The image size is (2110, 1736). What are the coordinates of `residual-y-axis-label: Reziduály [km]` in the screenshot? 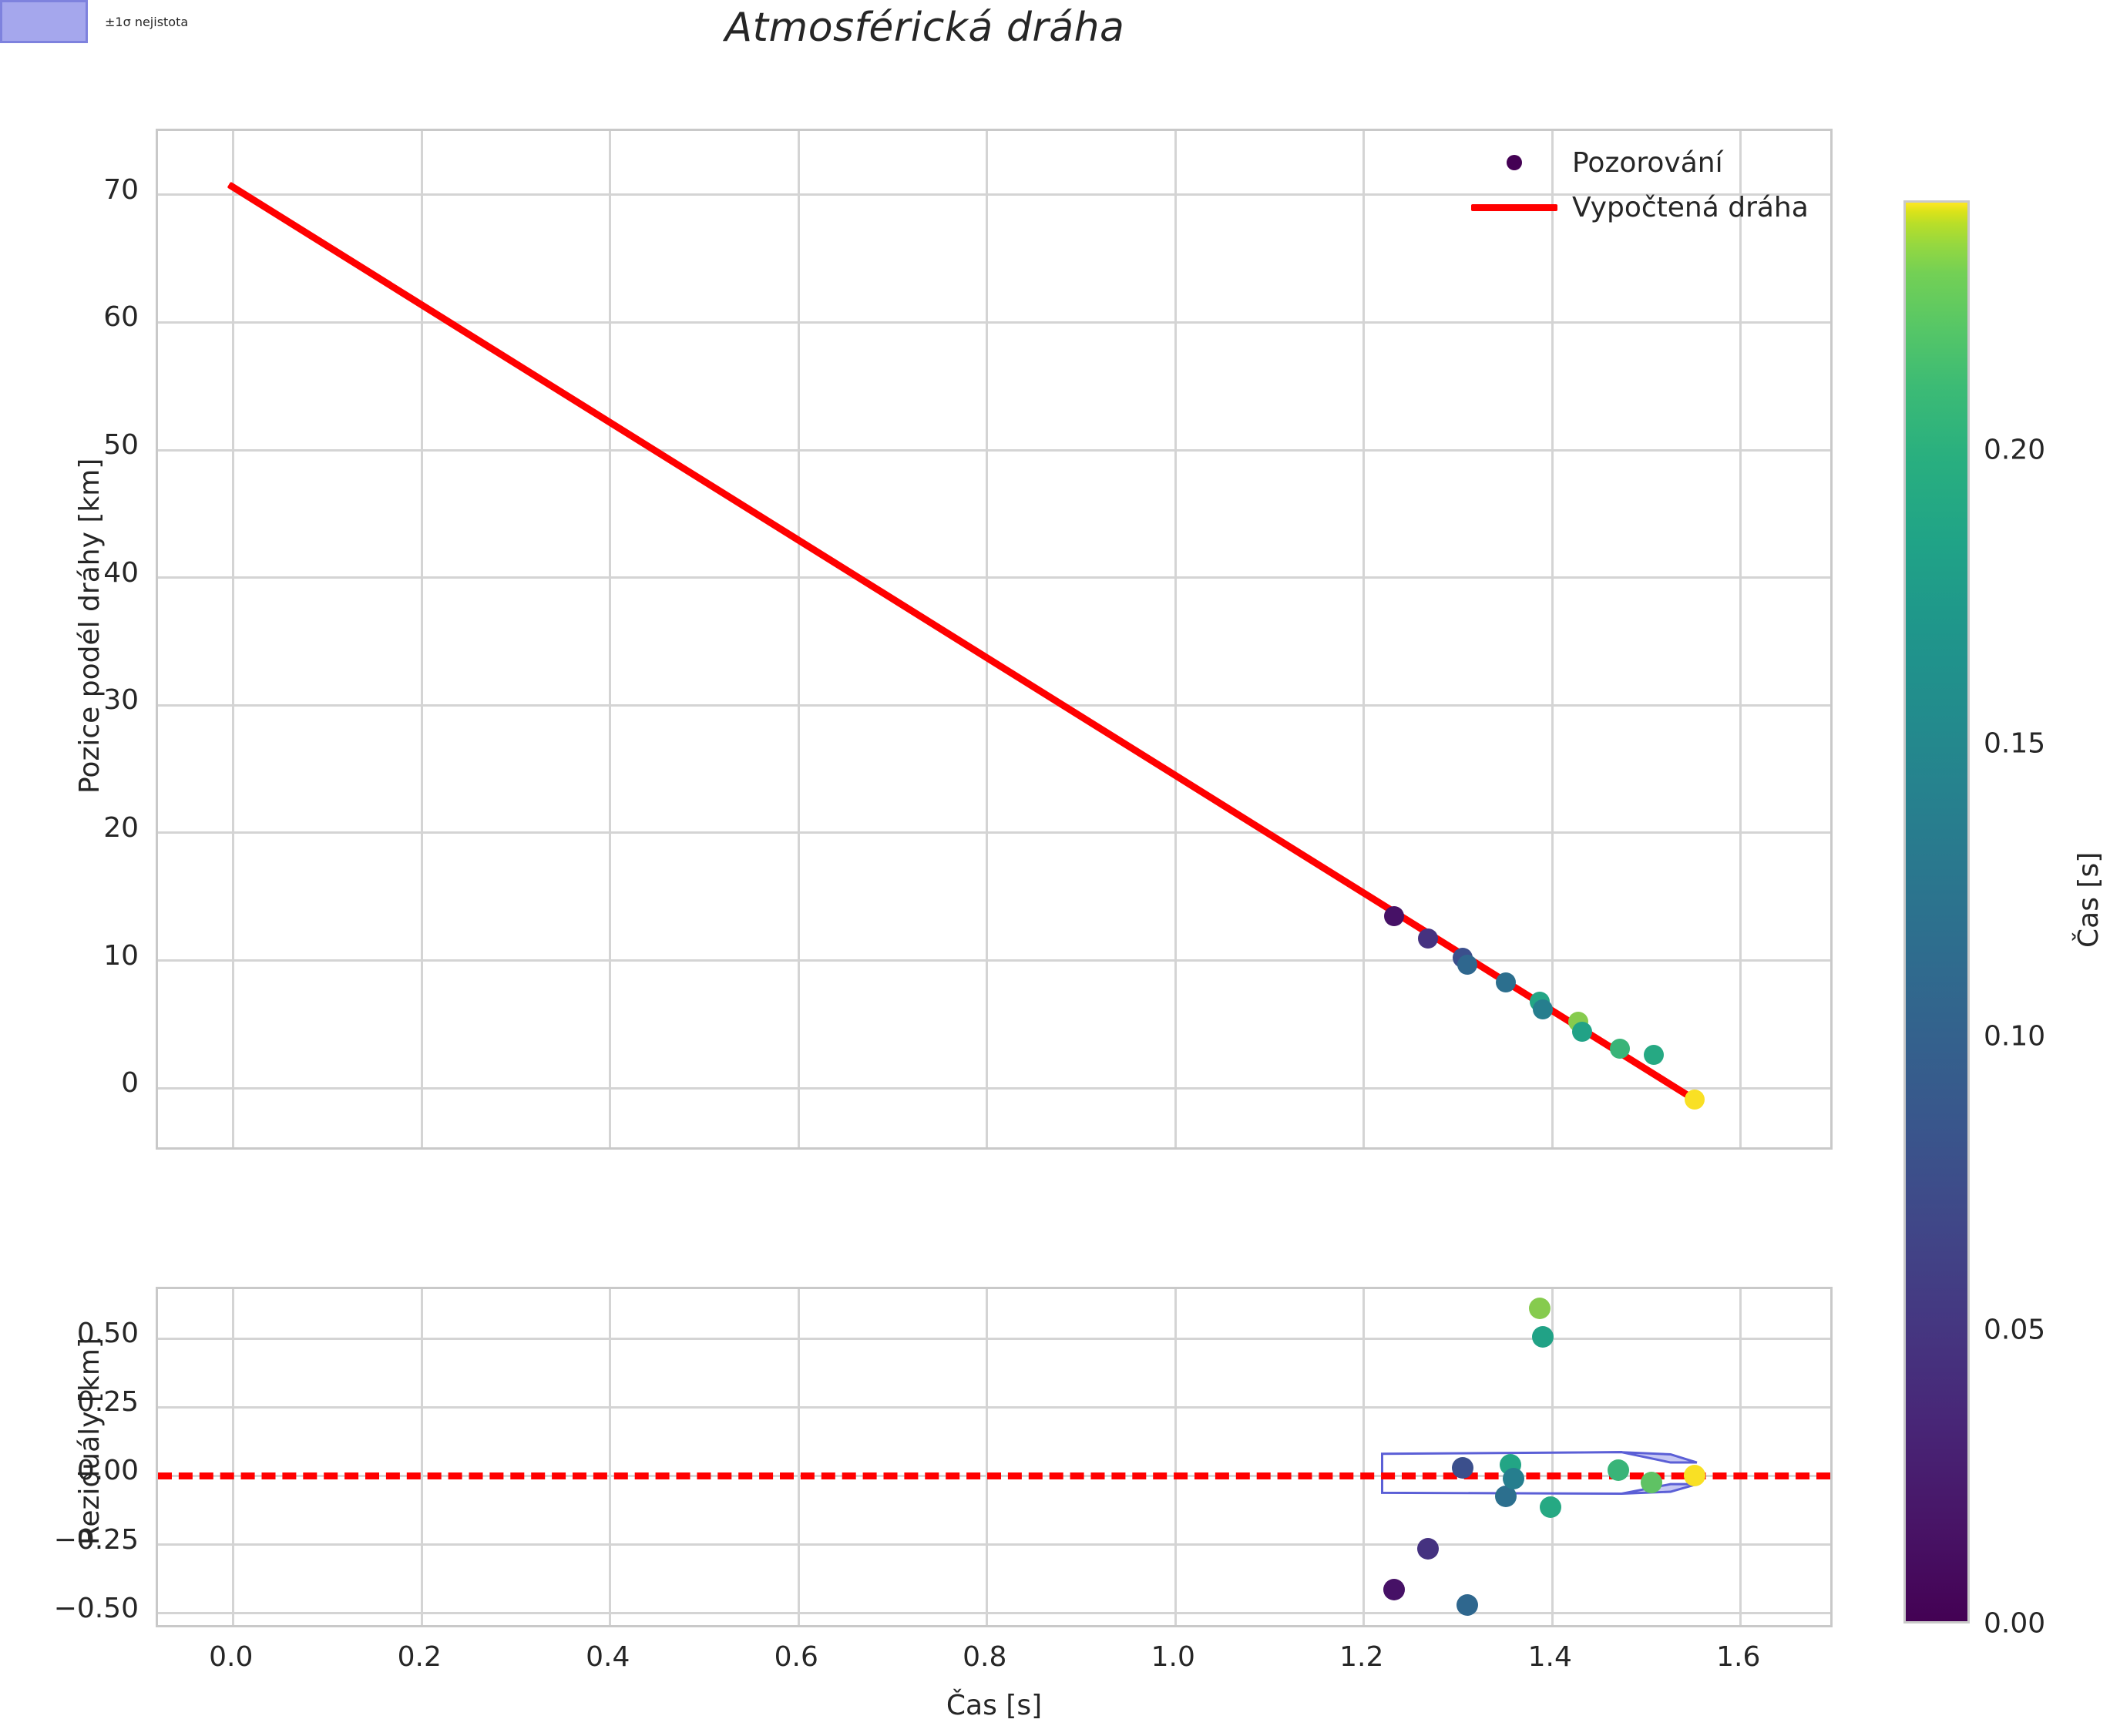 It's located at (90, 1442).